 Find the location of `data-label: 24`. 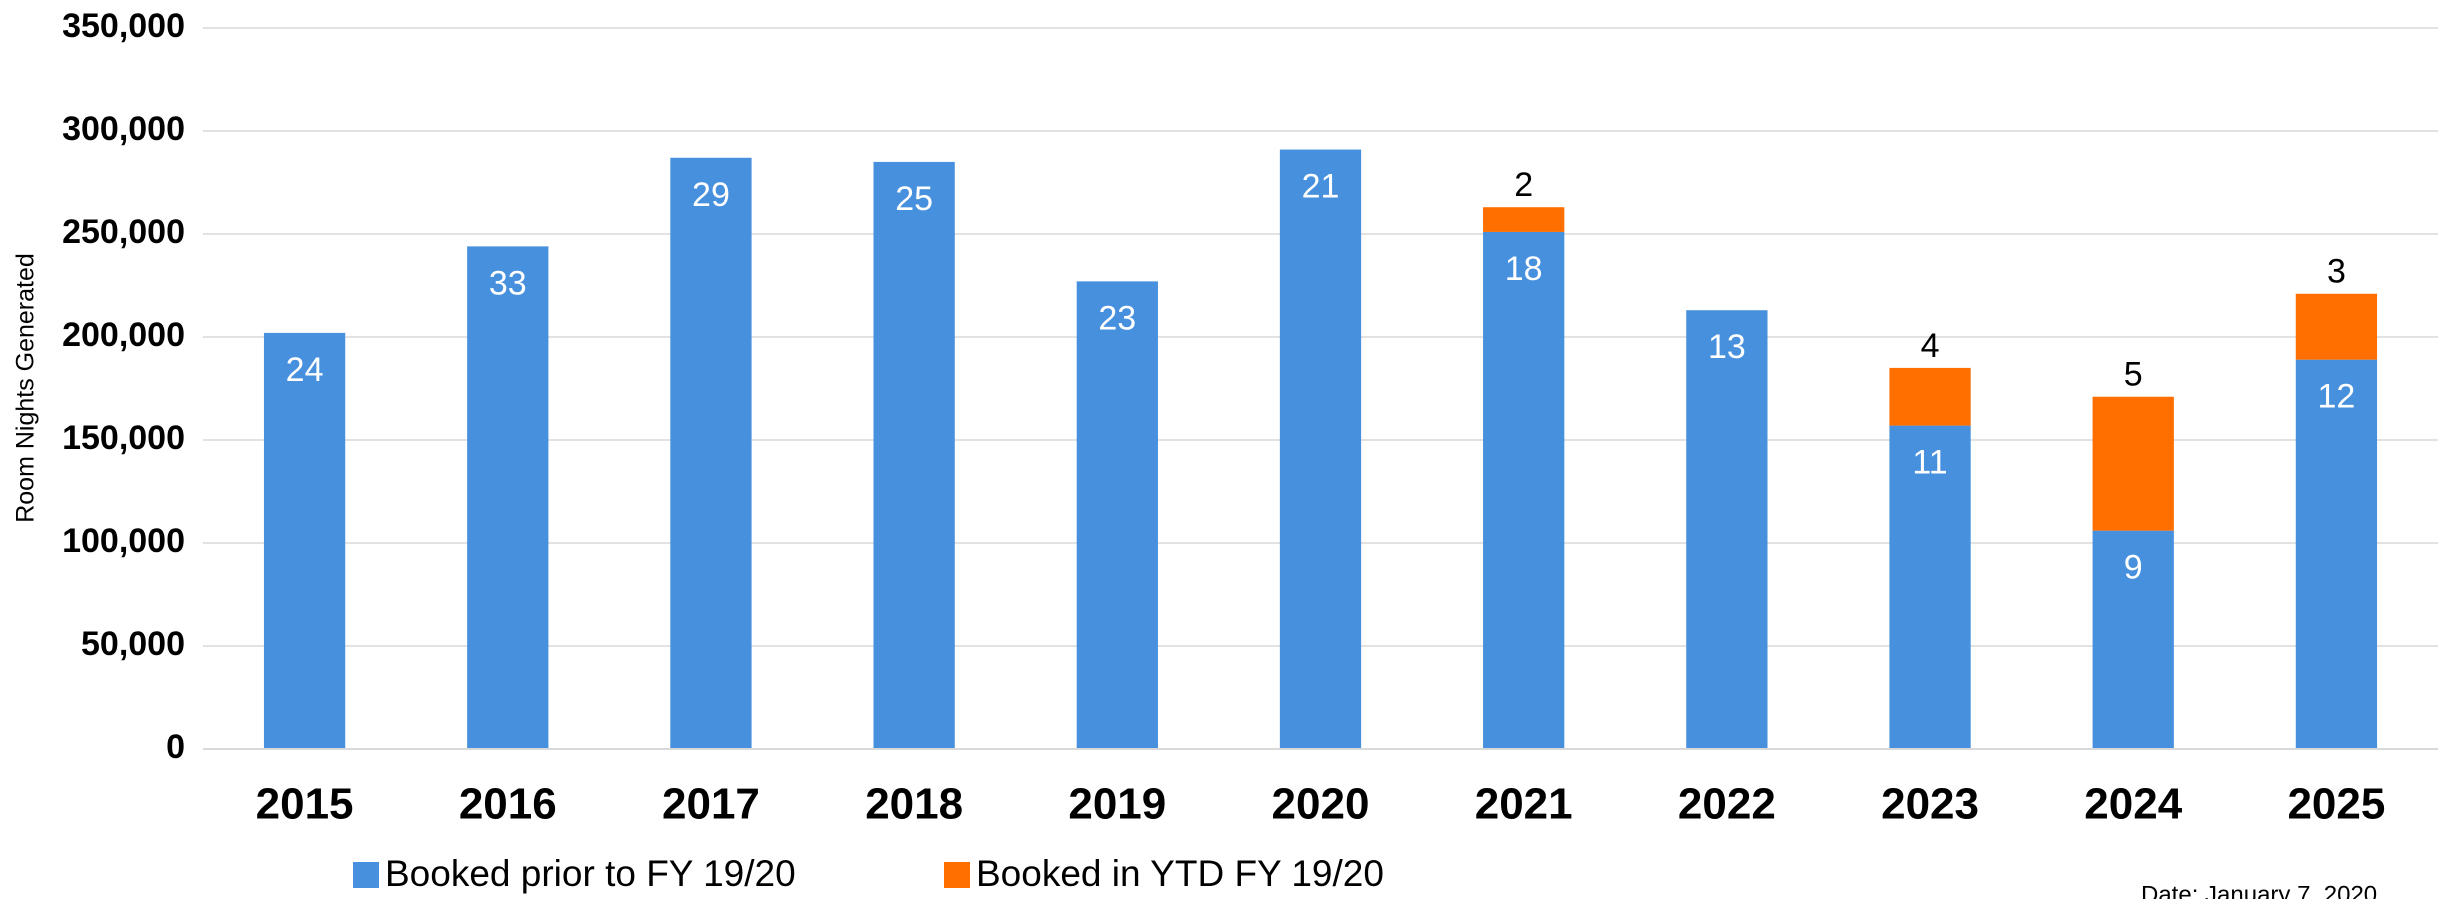

data-label: 24 is located at coordinates (305, 370).